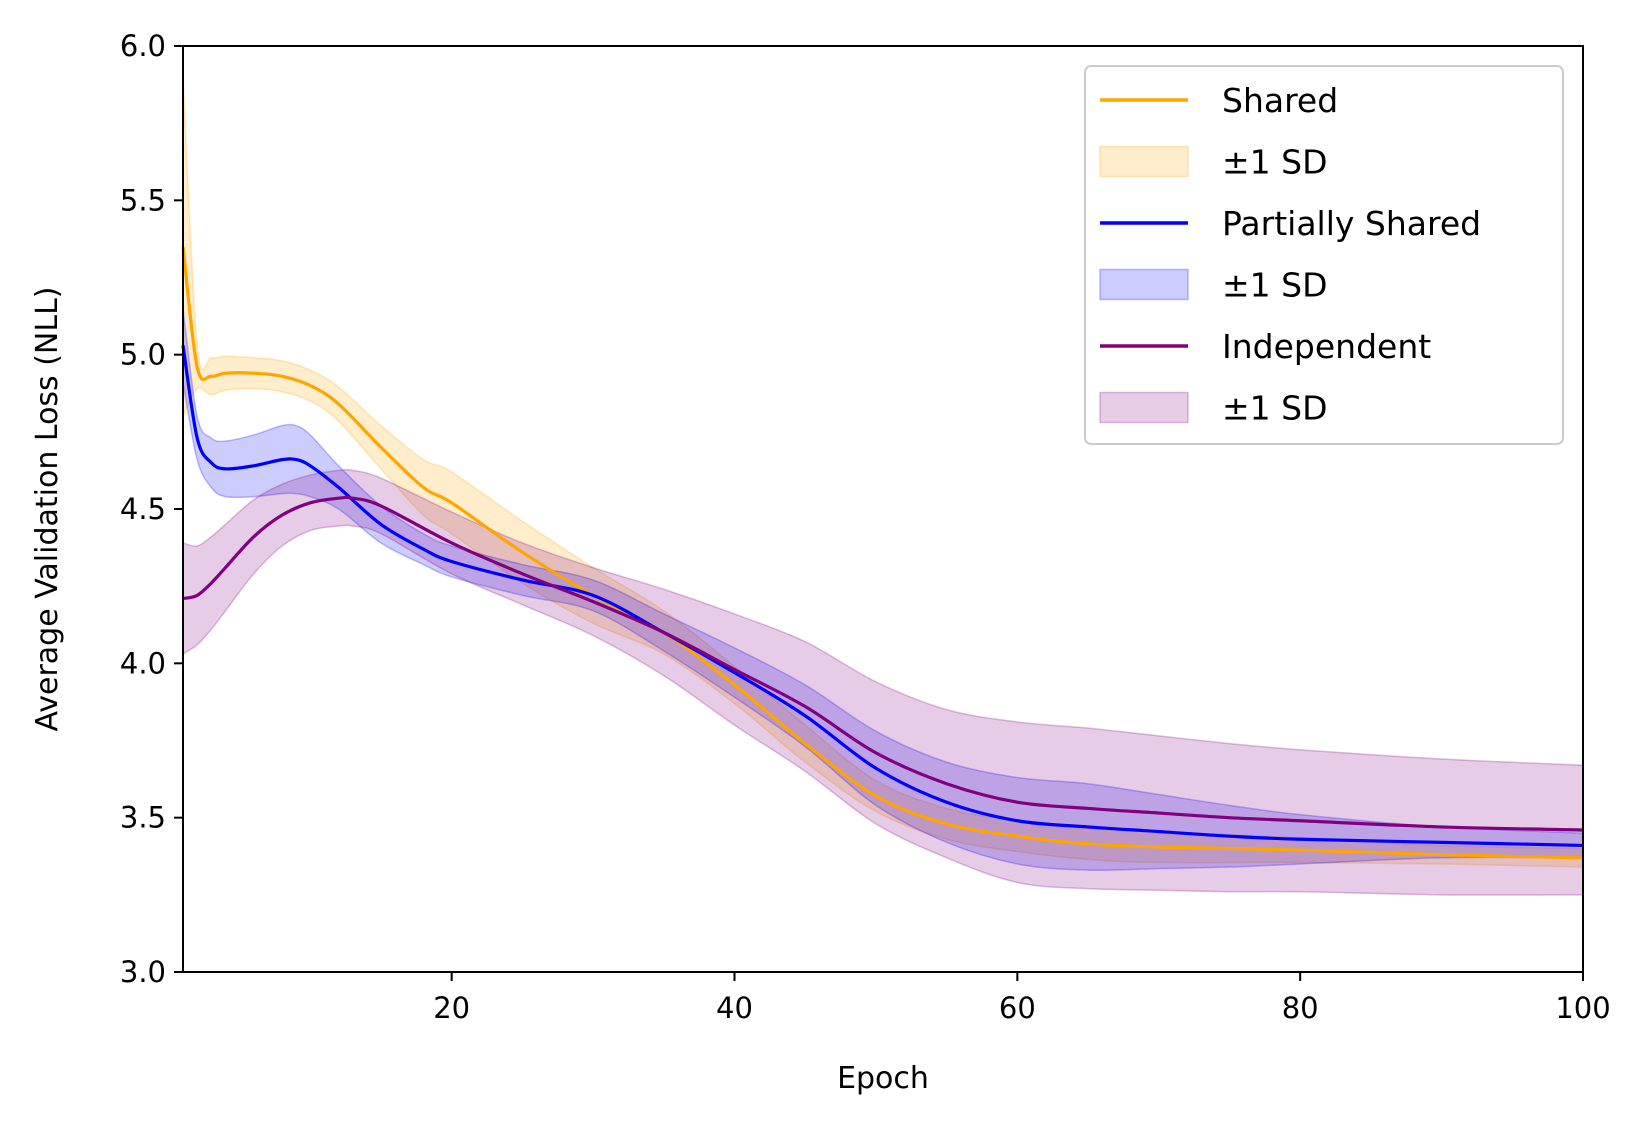 The image size is (1646, 1125). I want to click on legend-label-shared-sd: ±1 SD, so click(1275, 162).